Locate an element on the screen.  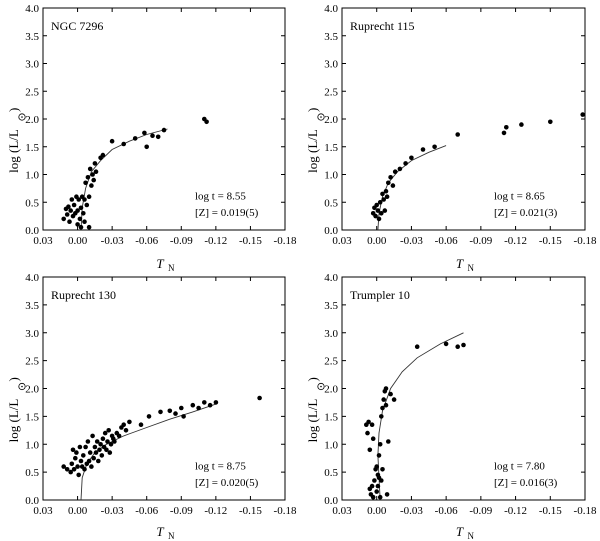
x-tick-label: 0.03 is located at coordinates (342, 511).